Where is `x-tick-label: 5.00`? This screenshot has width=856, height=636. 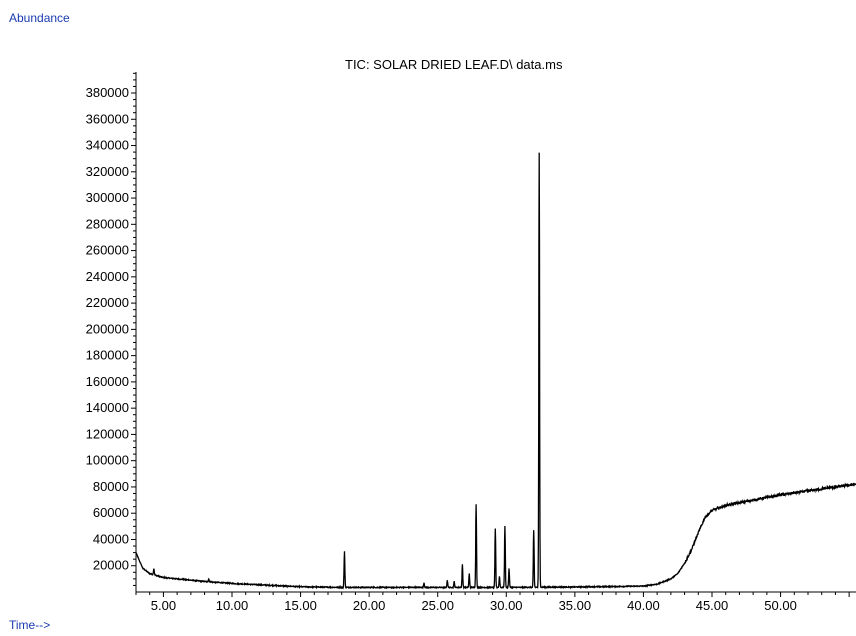 x-tick-label: 5.00 is located at coordinates (163, 605).